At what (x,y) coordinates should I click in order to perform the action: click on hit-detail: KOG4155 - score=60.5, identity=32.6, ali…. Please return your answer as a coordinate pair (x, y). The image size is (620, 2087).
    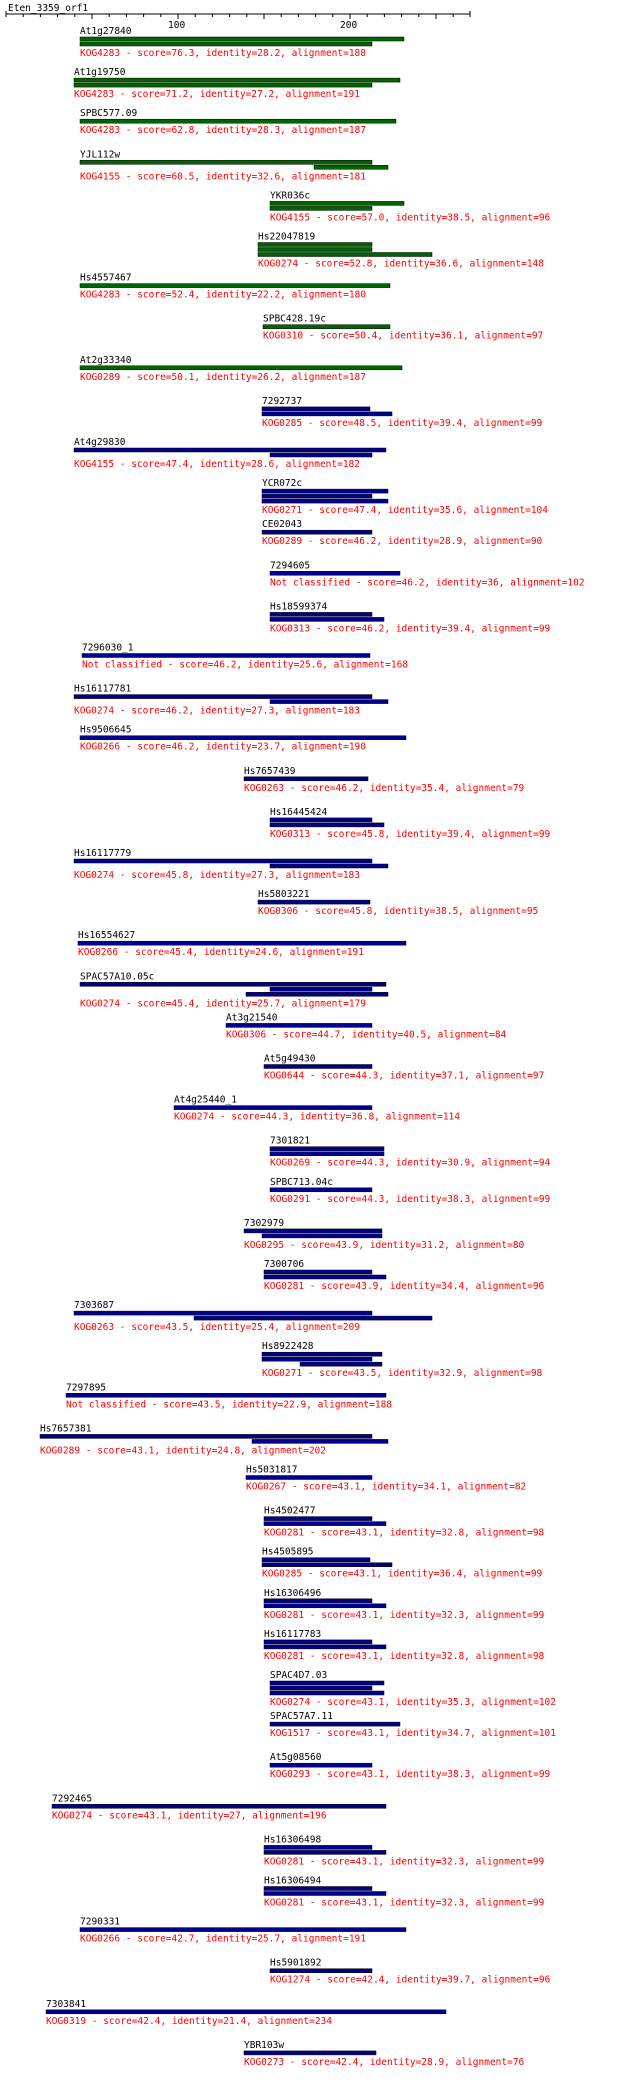
    Looking at the image, I should click on (223, 176).